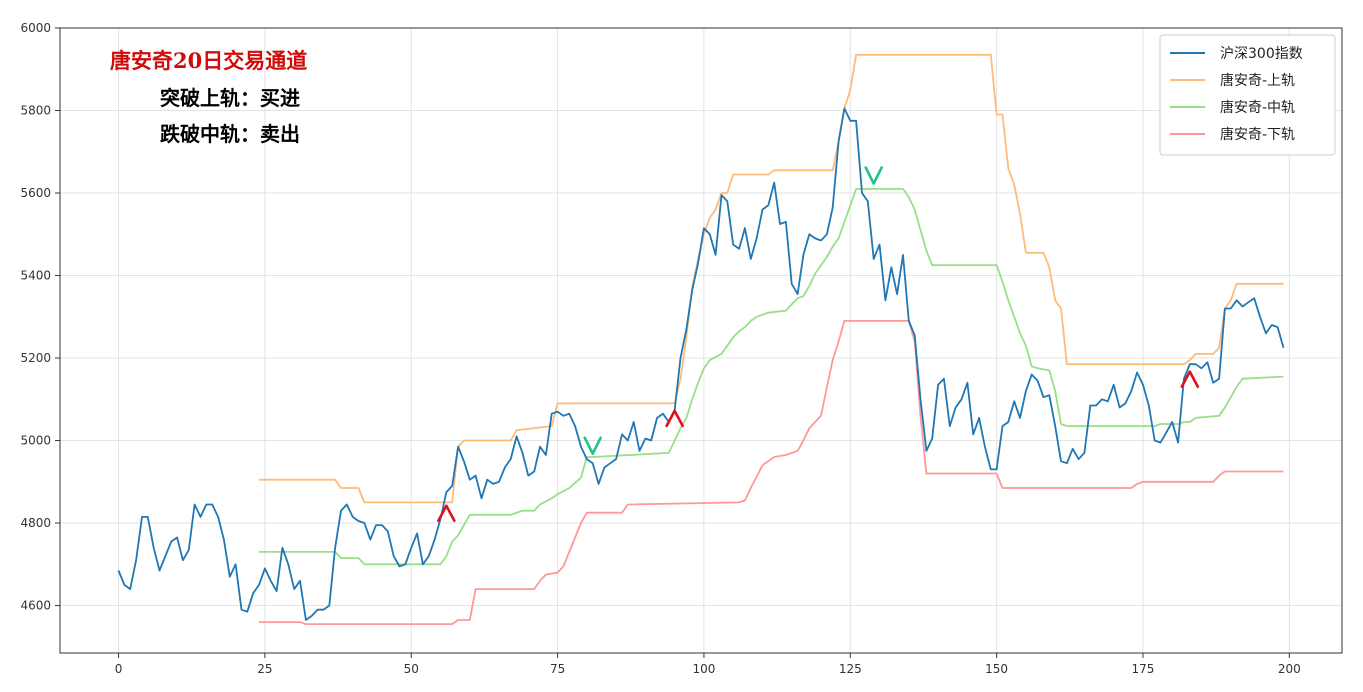 The height and width of the screenshot is (692, 1363). What do you see at coordinates (557, 669) in the screenshot?
I see `x-tick-label: 75` at bounding box center [557, 669].